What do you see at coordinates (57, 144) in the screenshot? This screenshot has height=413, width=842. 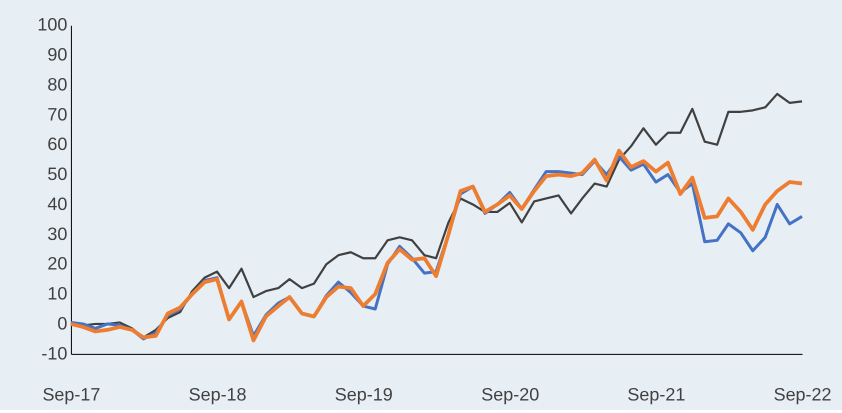 I see `y-tick-label: 60` at bounding box center [57, 144].